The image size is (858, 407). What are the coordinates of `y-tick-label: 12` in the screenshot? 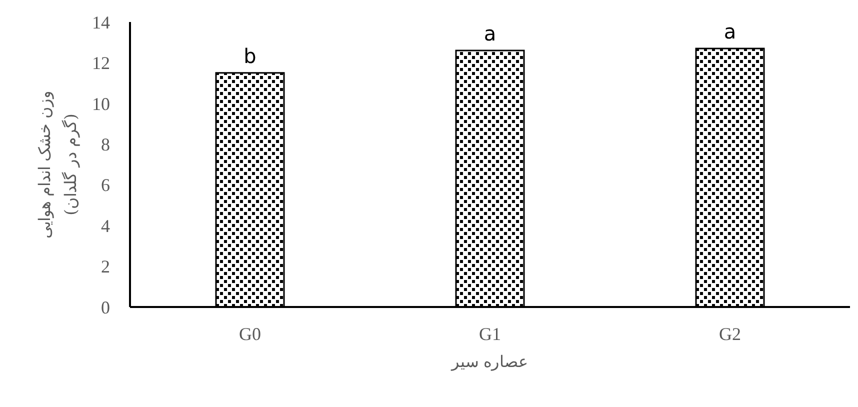 It's located at (101, 63).